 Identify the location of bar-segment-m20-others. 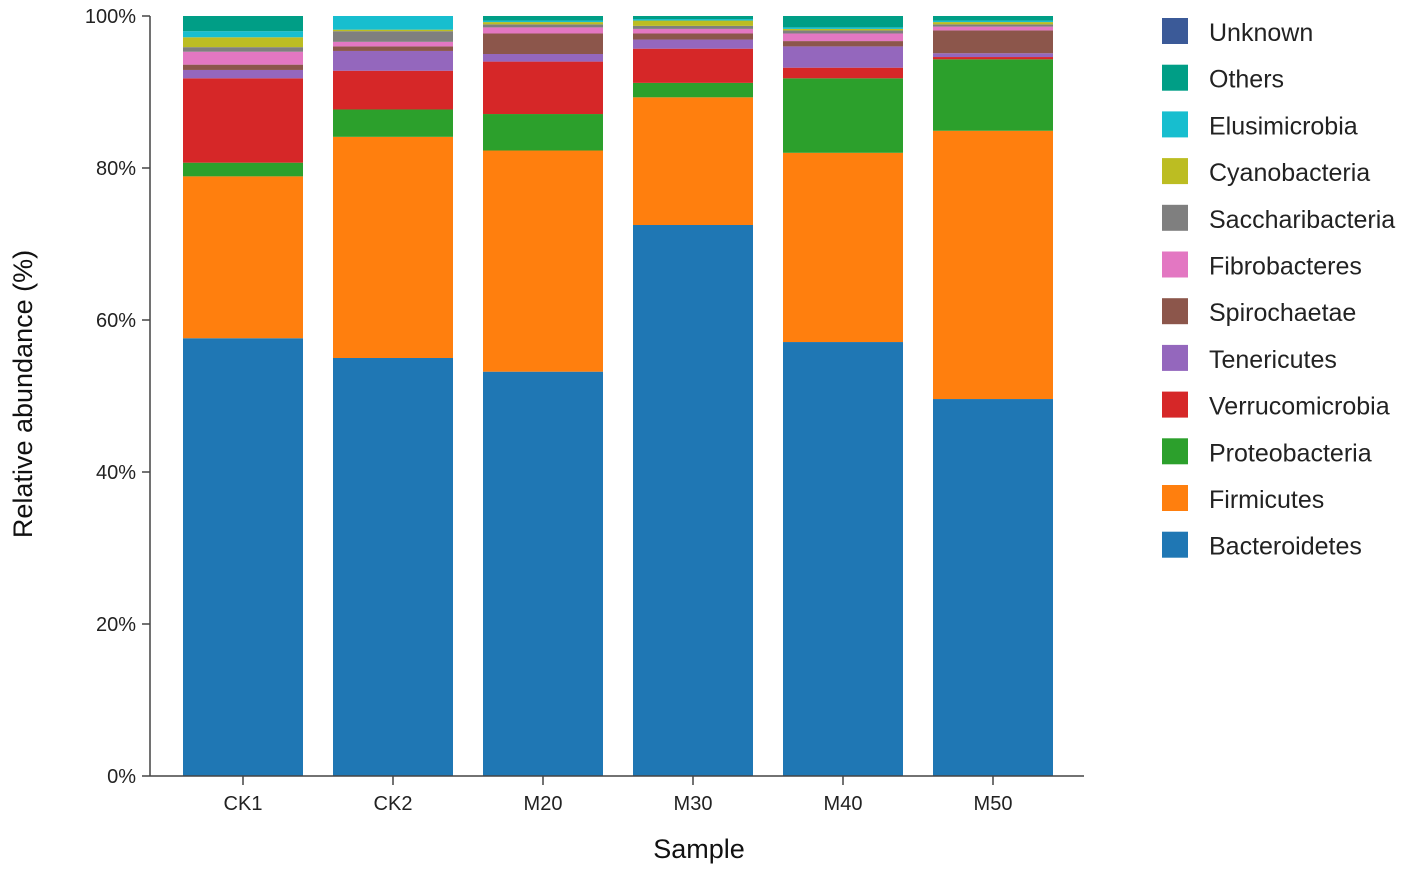
(543, 18).